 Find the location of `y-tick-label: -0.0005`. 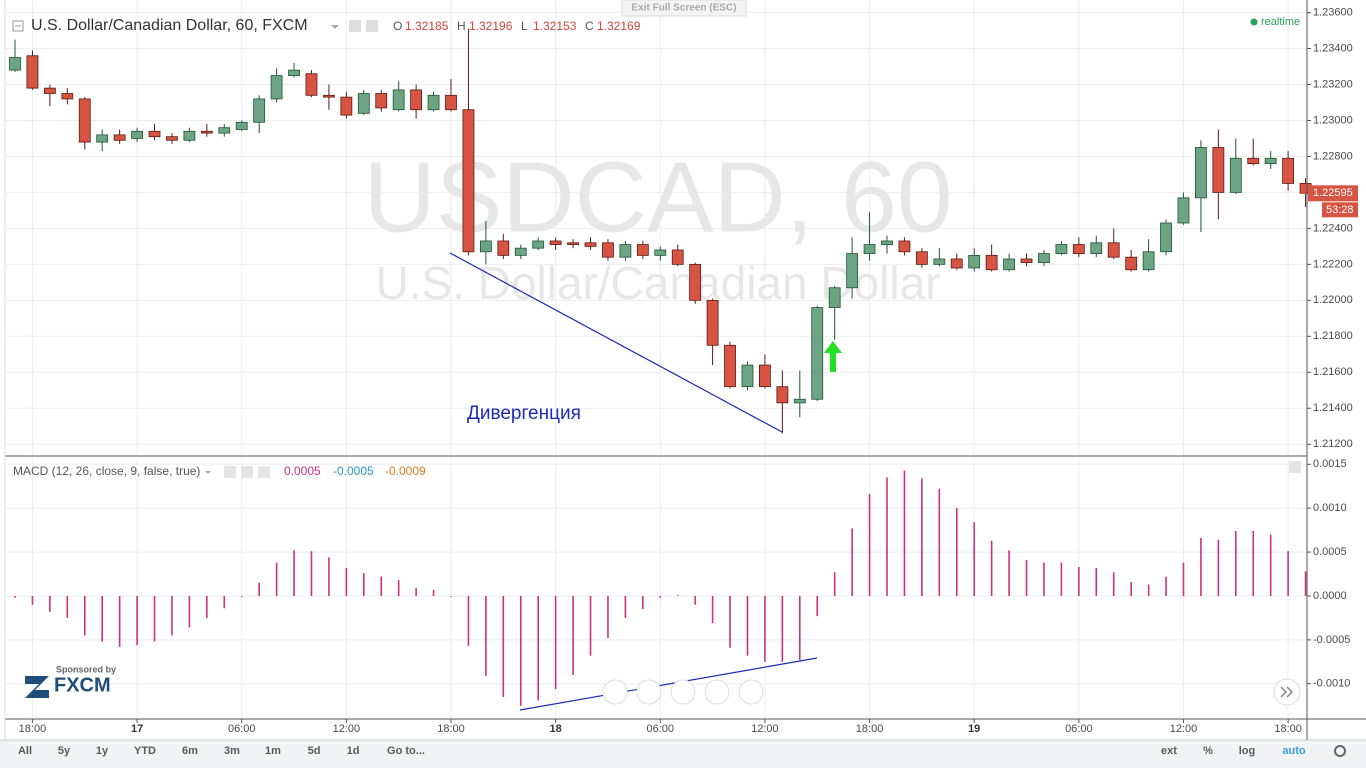

y-tick-label: -0.0005 is located at coordinates (1331, 640).